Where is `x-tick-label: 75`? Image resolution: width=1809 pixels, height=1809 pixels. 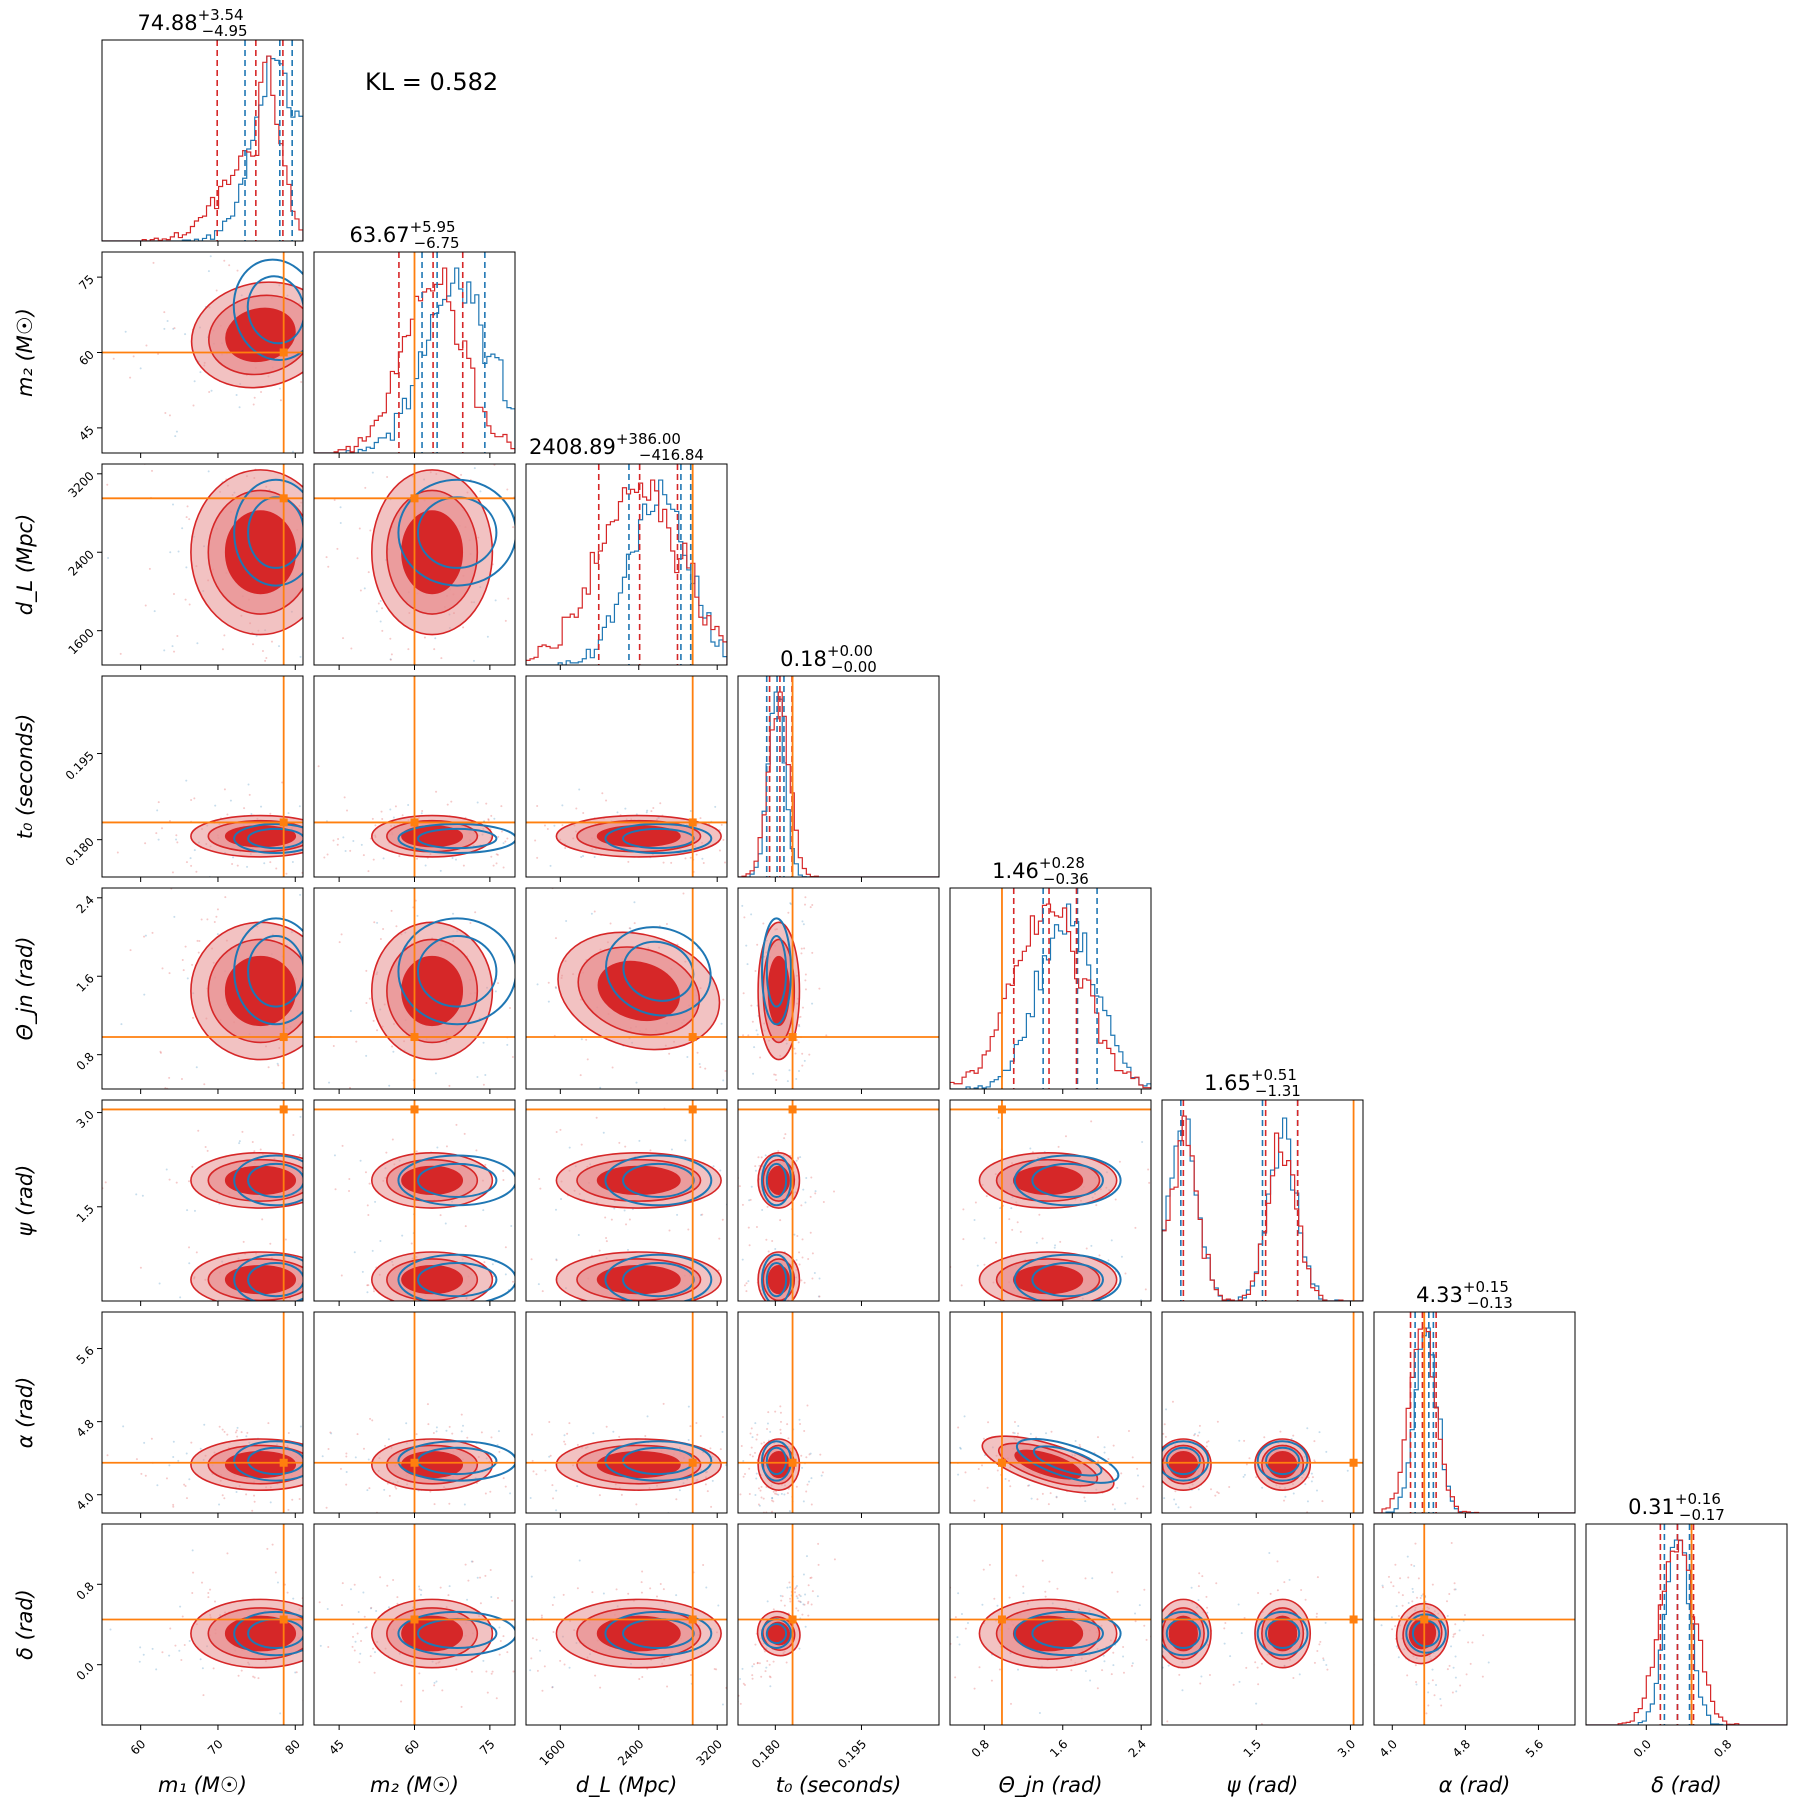 x-tick-label: 75 is located at coordinates (487, 1747).